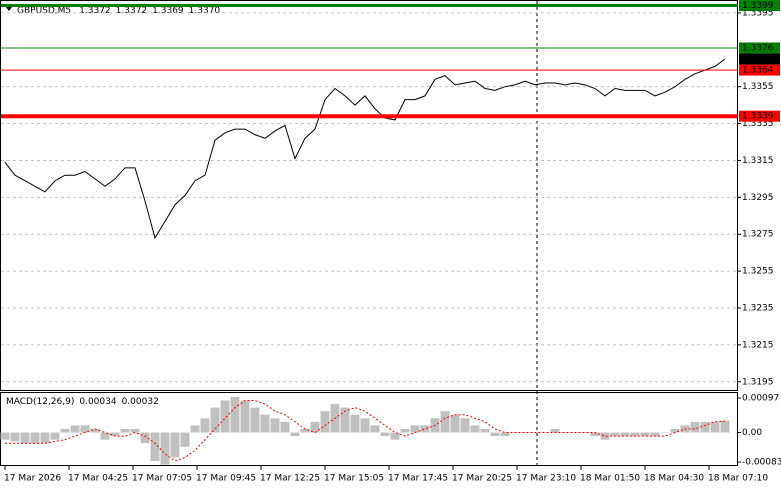 The width and height of the screenshot is (781, 489). I want to click on y-tick-label: 1.3355, so click(758, 87).